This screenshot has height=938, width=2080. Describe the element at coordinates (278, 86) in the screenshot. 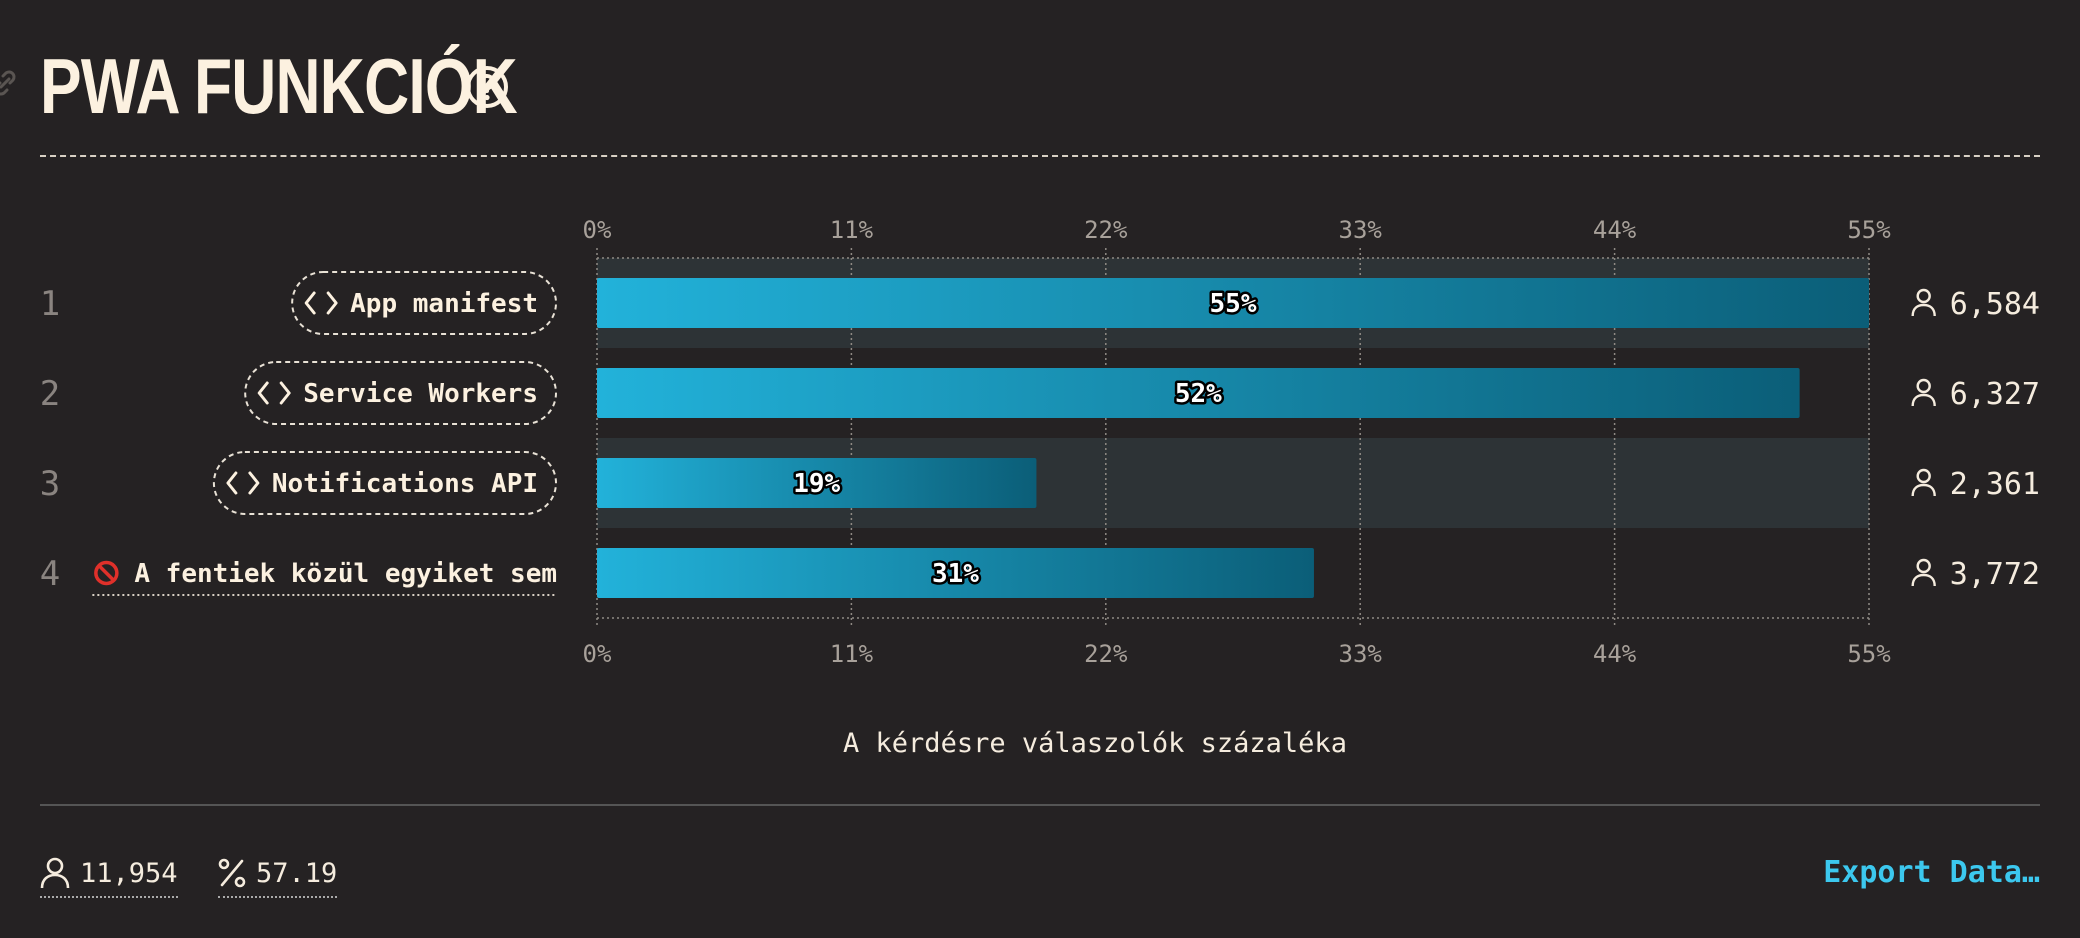

I see `page-title: PWA FUNKCIÓK` at that location.